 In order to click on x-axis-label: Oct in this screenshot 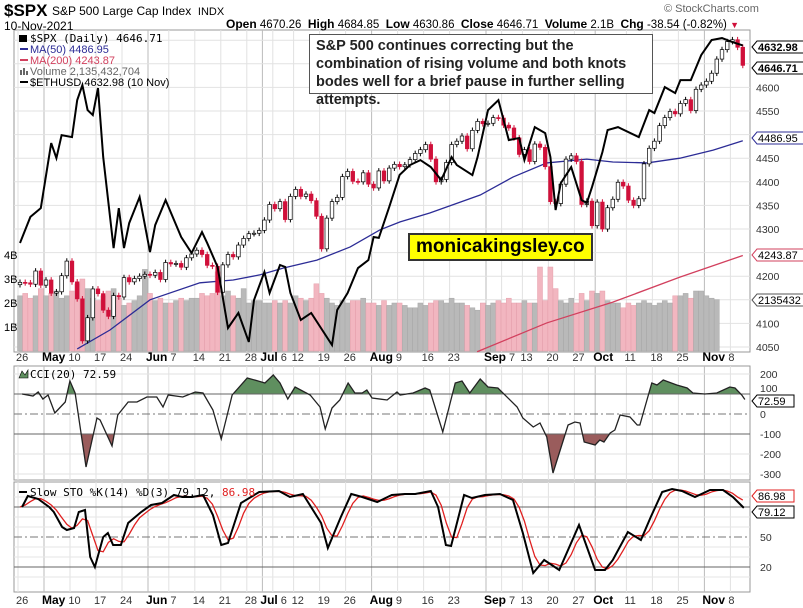, I will do `click(603, 357)`.